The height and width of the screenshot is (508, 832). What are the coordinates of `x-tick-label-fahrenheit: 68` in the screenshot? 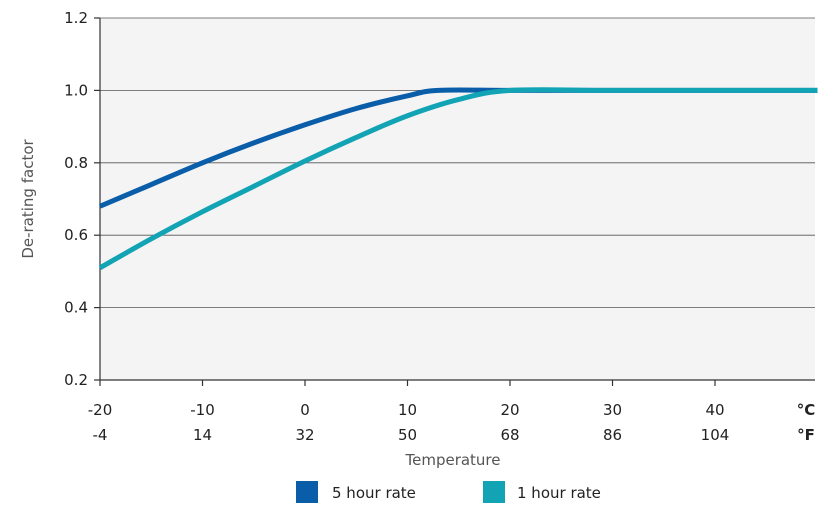 It's located at (509, 435).